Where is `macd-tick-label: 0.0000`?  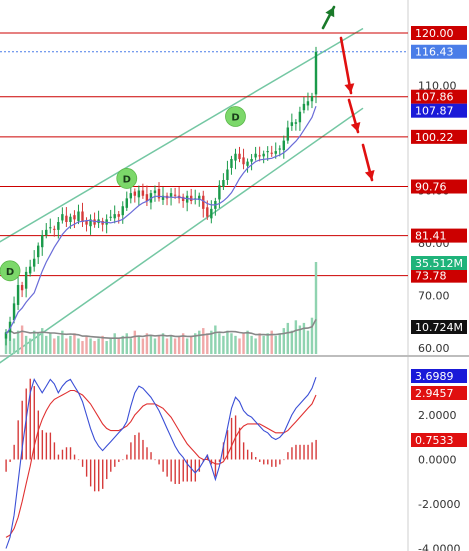 macd-tick-label: 0.0000 is located at coordinates (437, 460).